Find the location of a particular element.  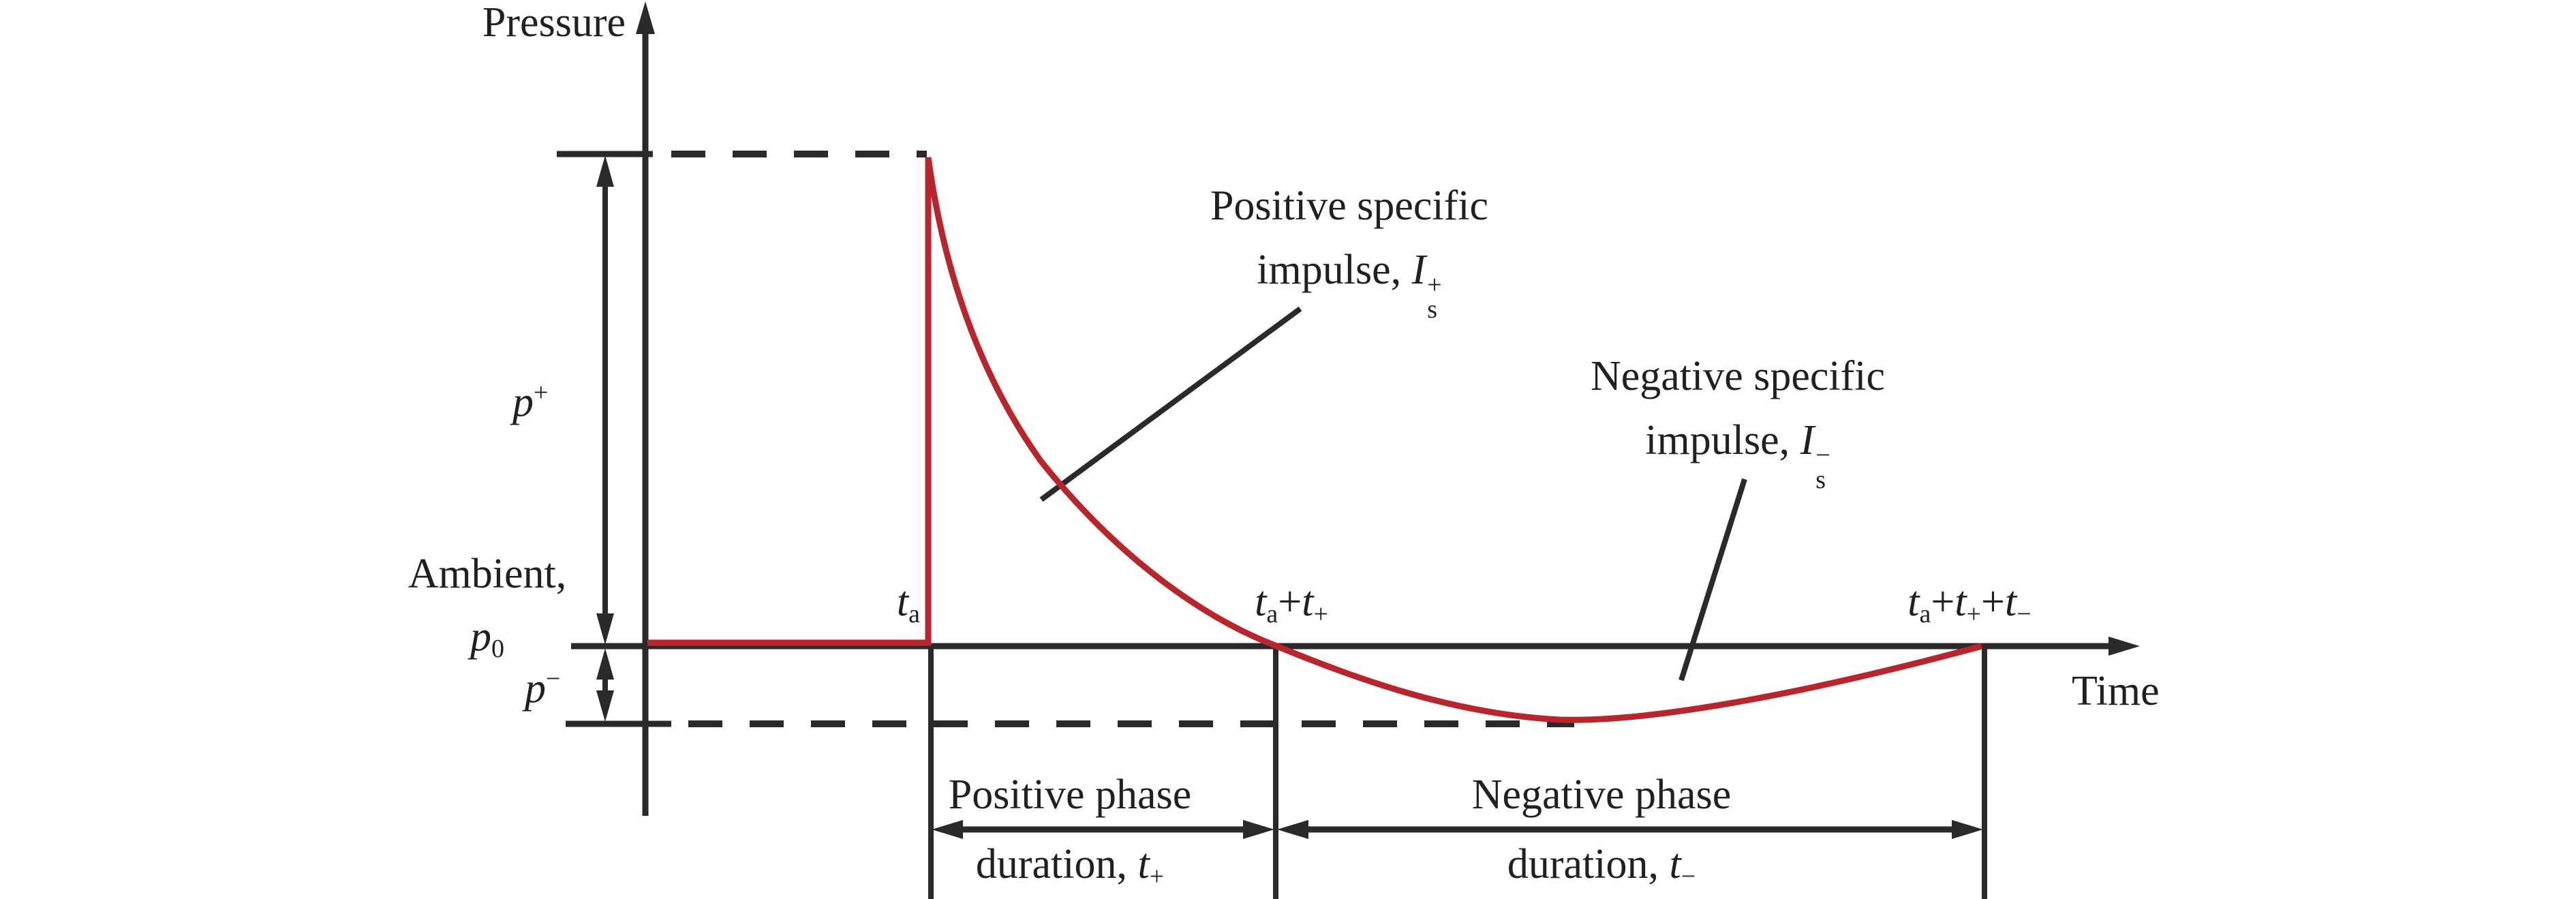

negative-impulse-line2-prefix: impulse, is located at coordinates (1722, 440).